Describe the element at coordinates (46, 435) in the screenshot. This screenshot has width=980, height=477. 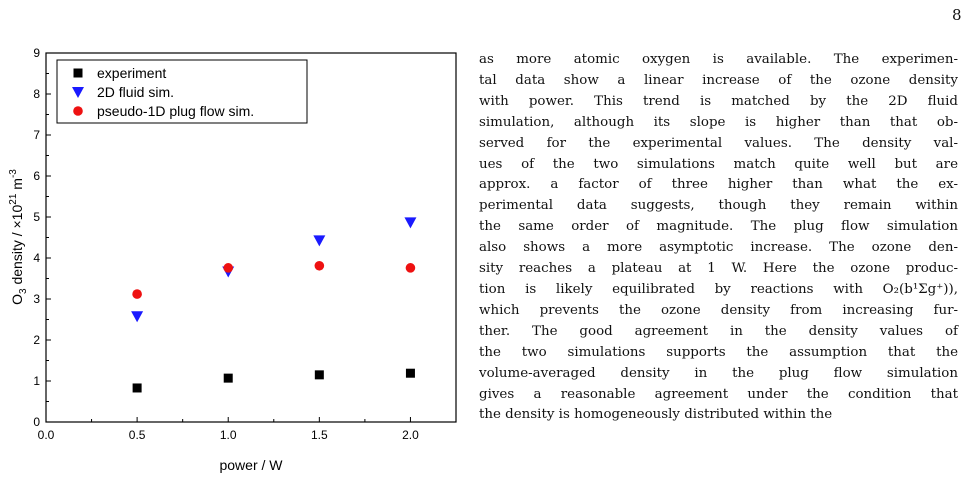
I see `x-tick-label: 0.0` at that location.